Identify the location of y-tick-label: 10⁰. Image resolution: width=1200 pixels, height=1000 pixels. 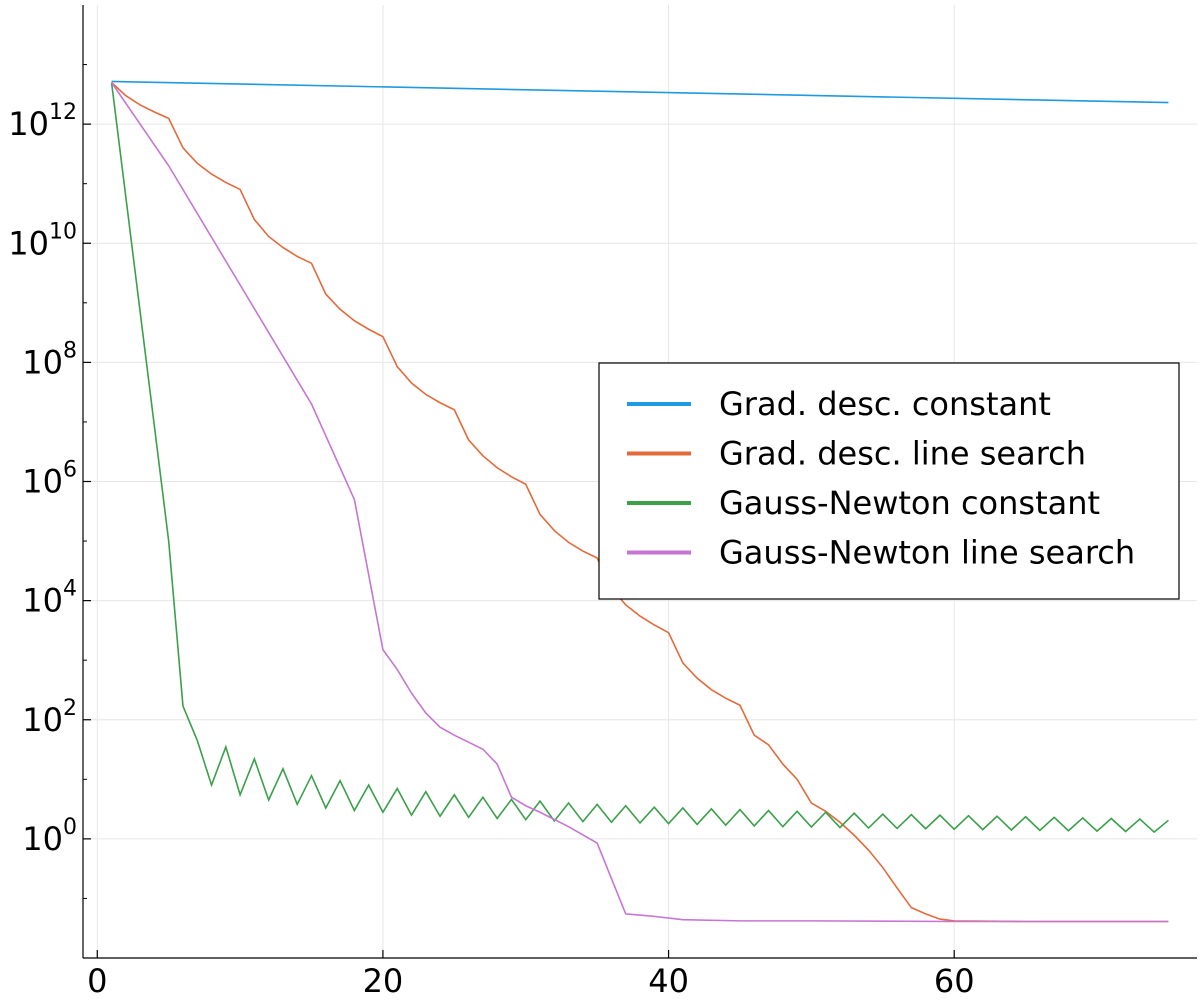
(49, 836).